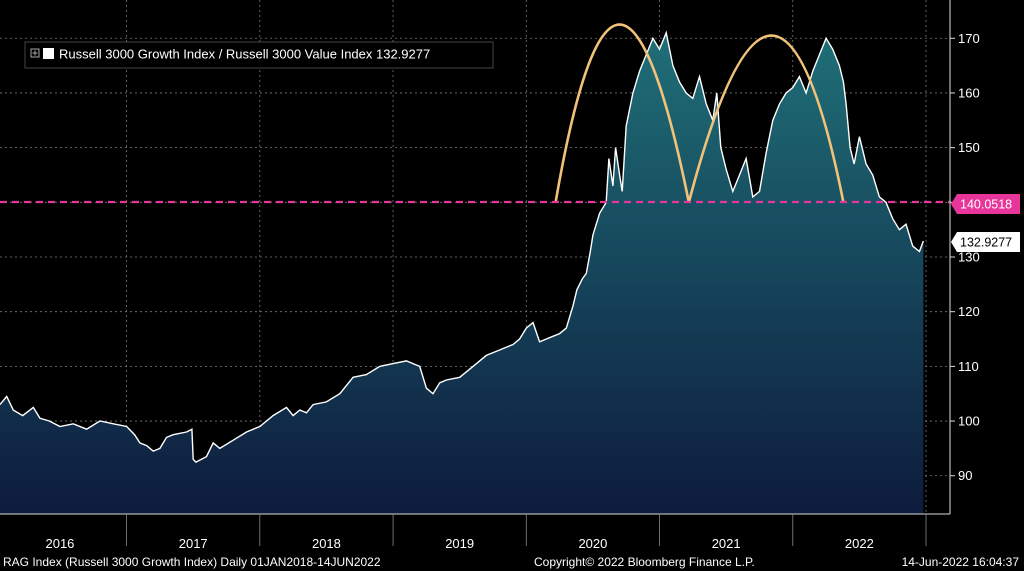  What do you see at coordinates (486, 532) in the screenshot?
I see `x-axis-ticks: 2016 2017 2018 2019 2020 2021 2022` at bounding box center [486, 532].